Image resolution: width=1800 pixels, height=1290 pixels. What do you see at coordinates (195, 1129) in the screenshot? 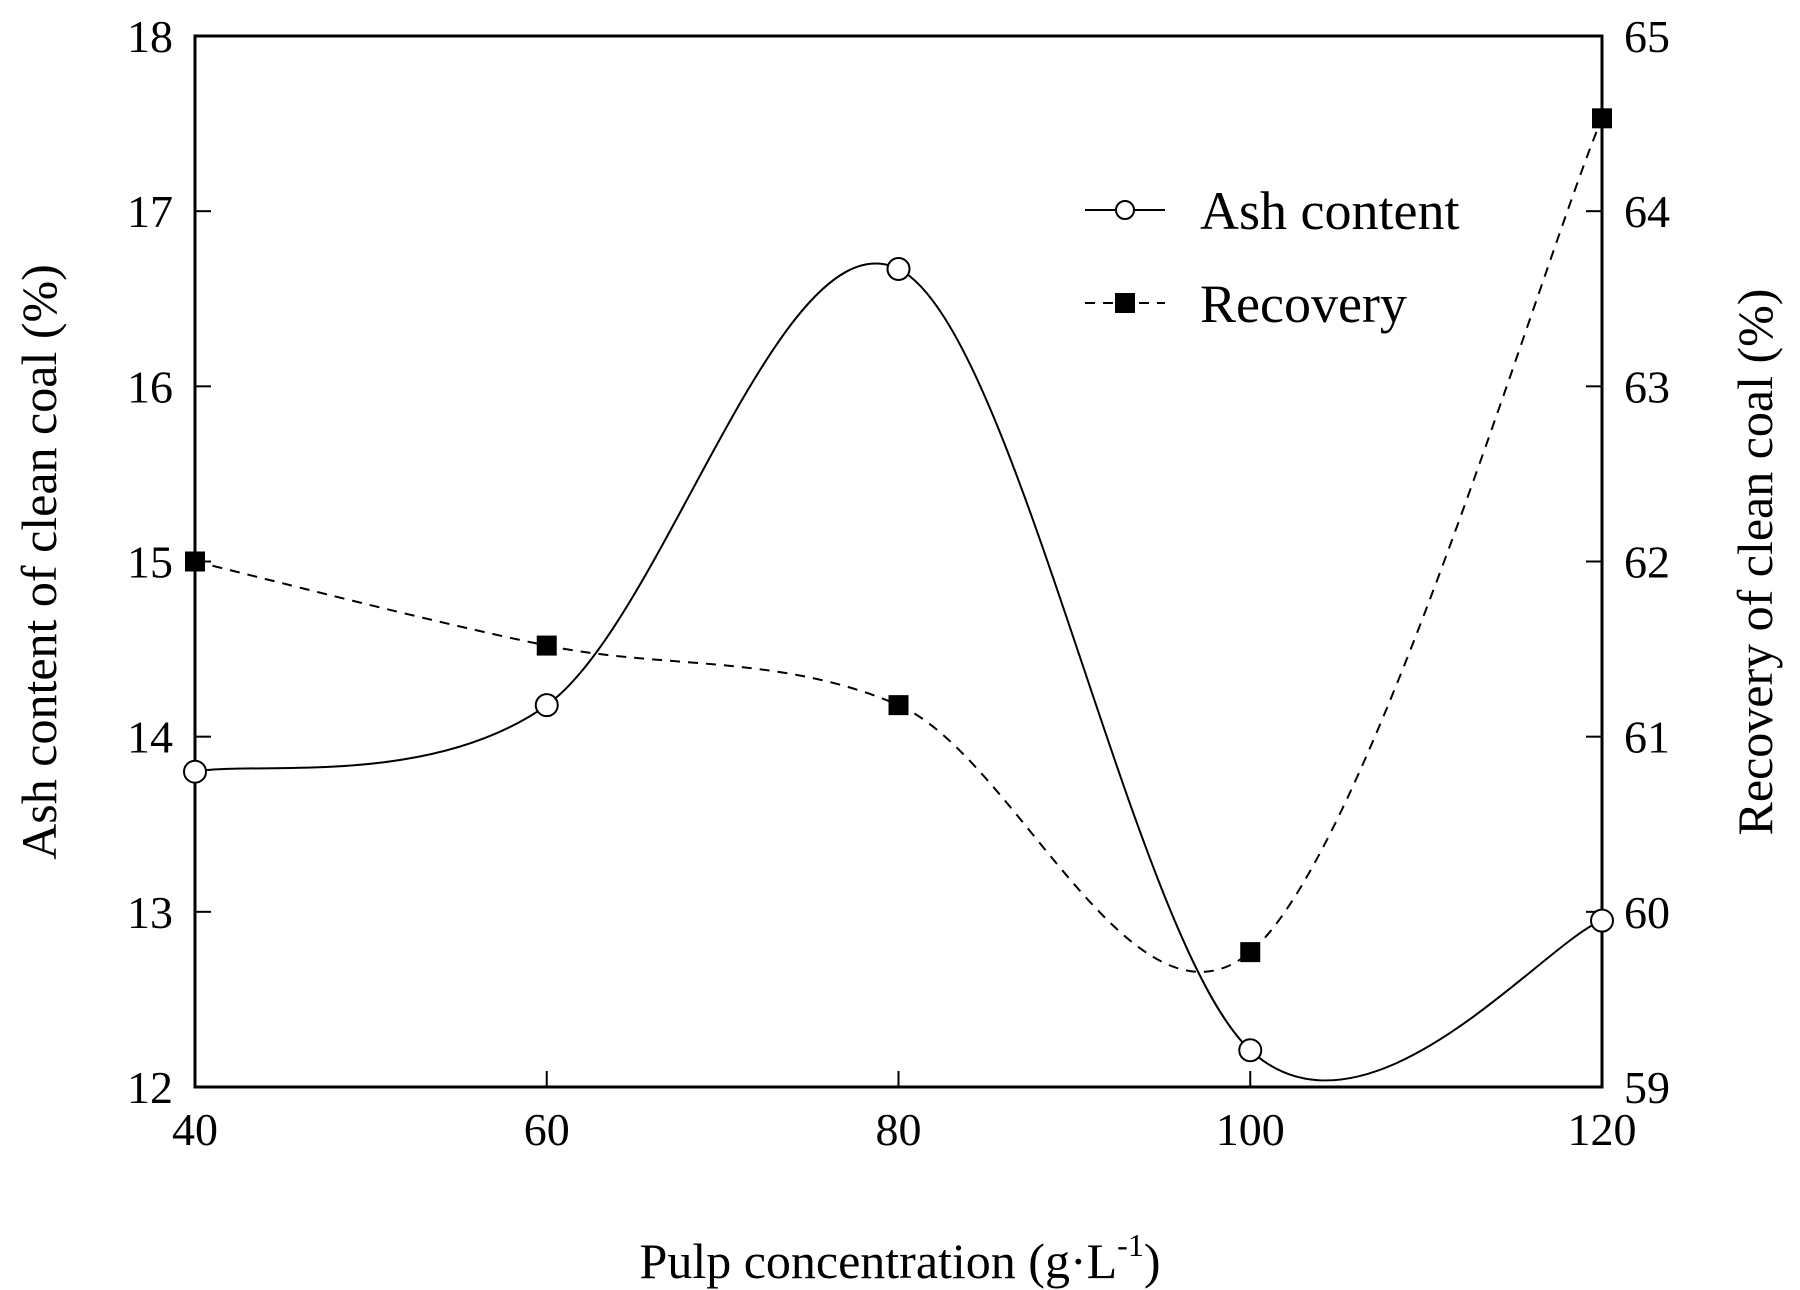
I see `x-tick-label-40: 40` at bounding box center [195, 1129].